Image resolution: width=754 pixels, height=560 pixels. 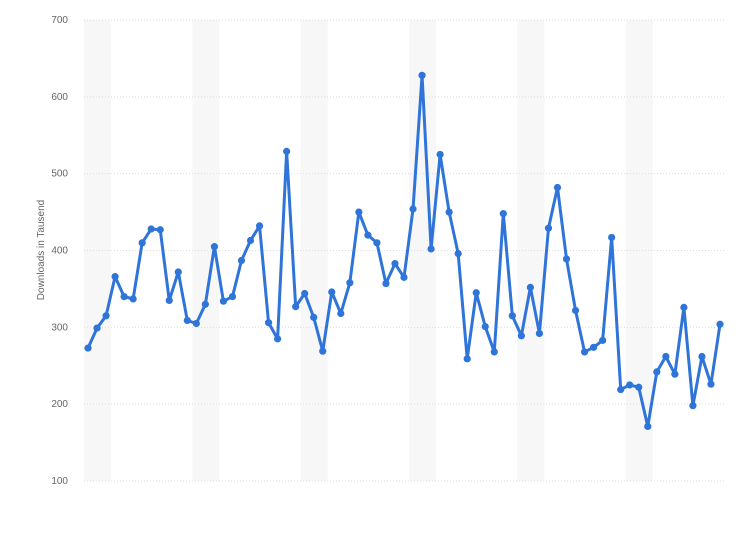 I want to click on y-tick-label: 100, so click(x=59, y=481).